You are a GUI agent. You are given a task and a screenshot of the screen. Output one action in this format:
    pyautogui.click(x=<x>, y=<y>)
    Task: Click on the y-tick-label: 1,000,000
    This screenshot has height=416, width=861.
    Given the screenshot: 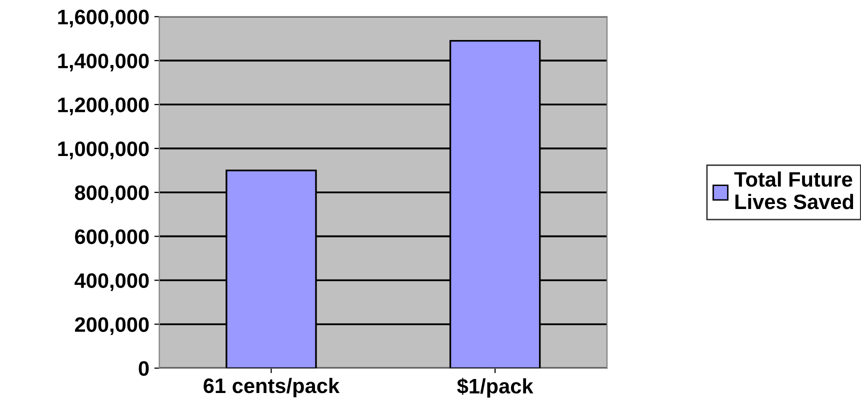 What is the action you would take?
    pyautogui.click(x=103, y=150)
    